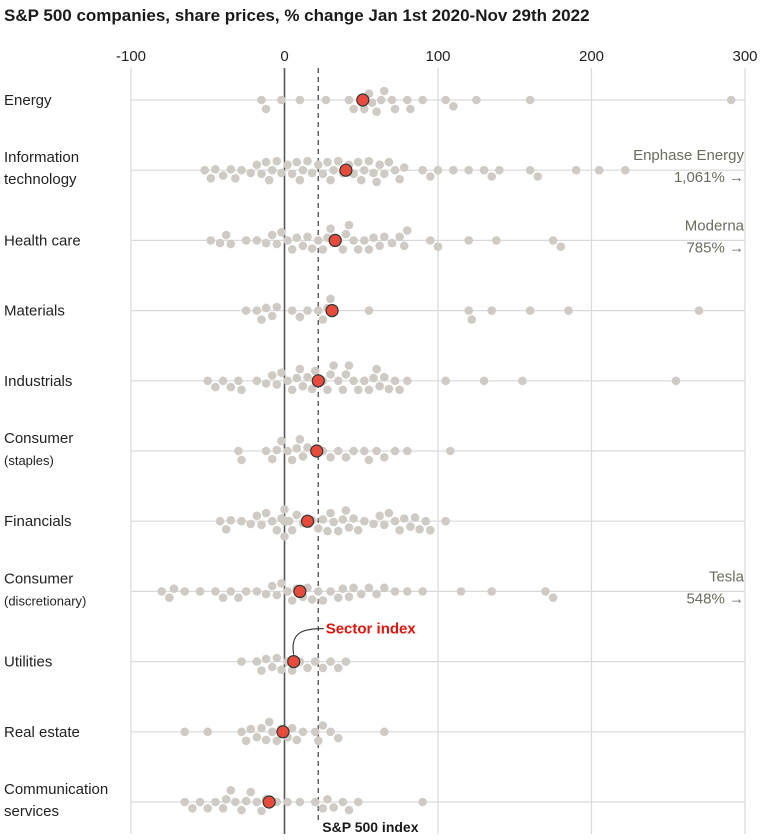  What do you see at coordinates (45, 600) in the screenshot?
I see `category-label: (discretionary)` at bounding box center [45, 600].